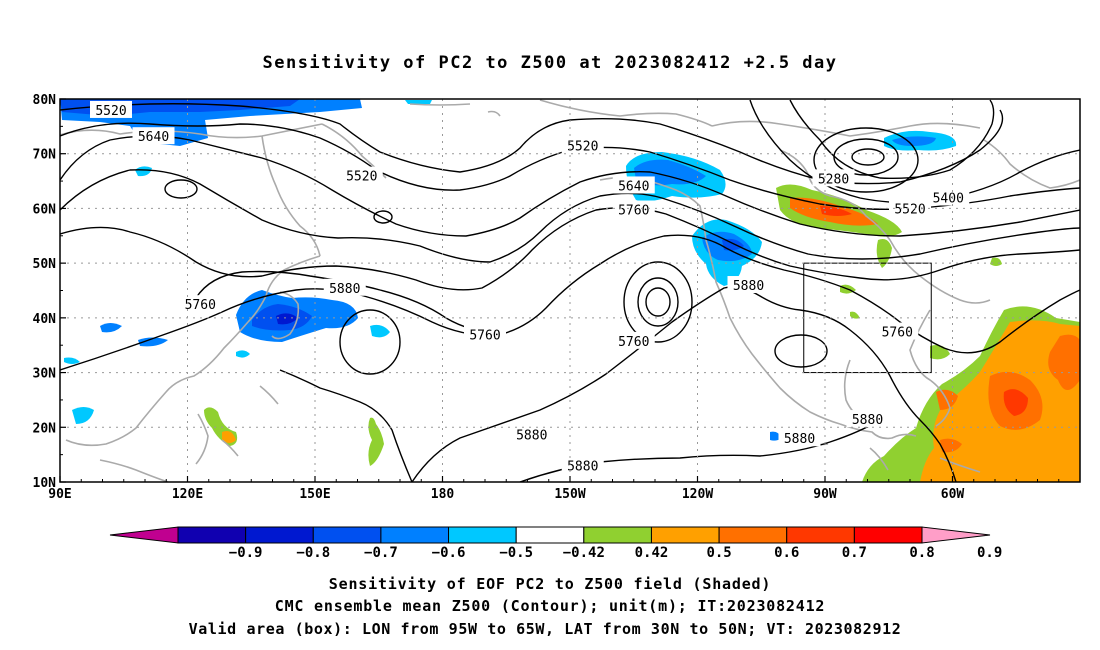  I want to click on colorbar-label: 0.5, so click(718, 553).